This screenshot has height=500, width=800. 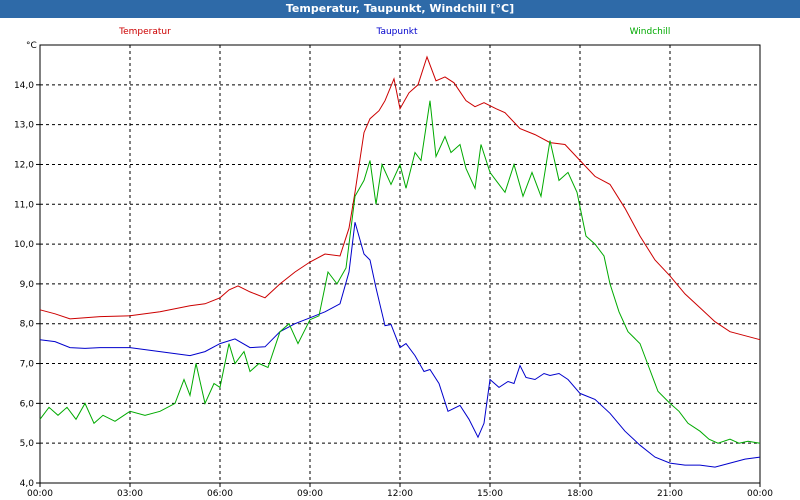 I want to click on legend: Temperatur Taupunkt Windchill, so click(x=394, y=32).